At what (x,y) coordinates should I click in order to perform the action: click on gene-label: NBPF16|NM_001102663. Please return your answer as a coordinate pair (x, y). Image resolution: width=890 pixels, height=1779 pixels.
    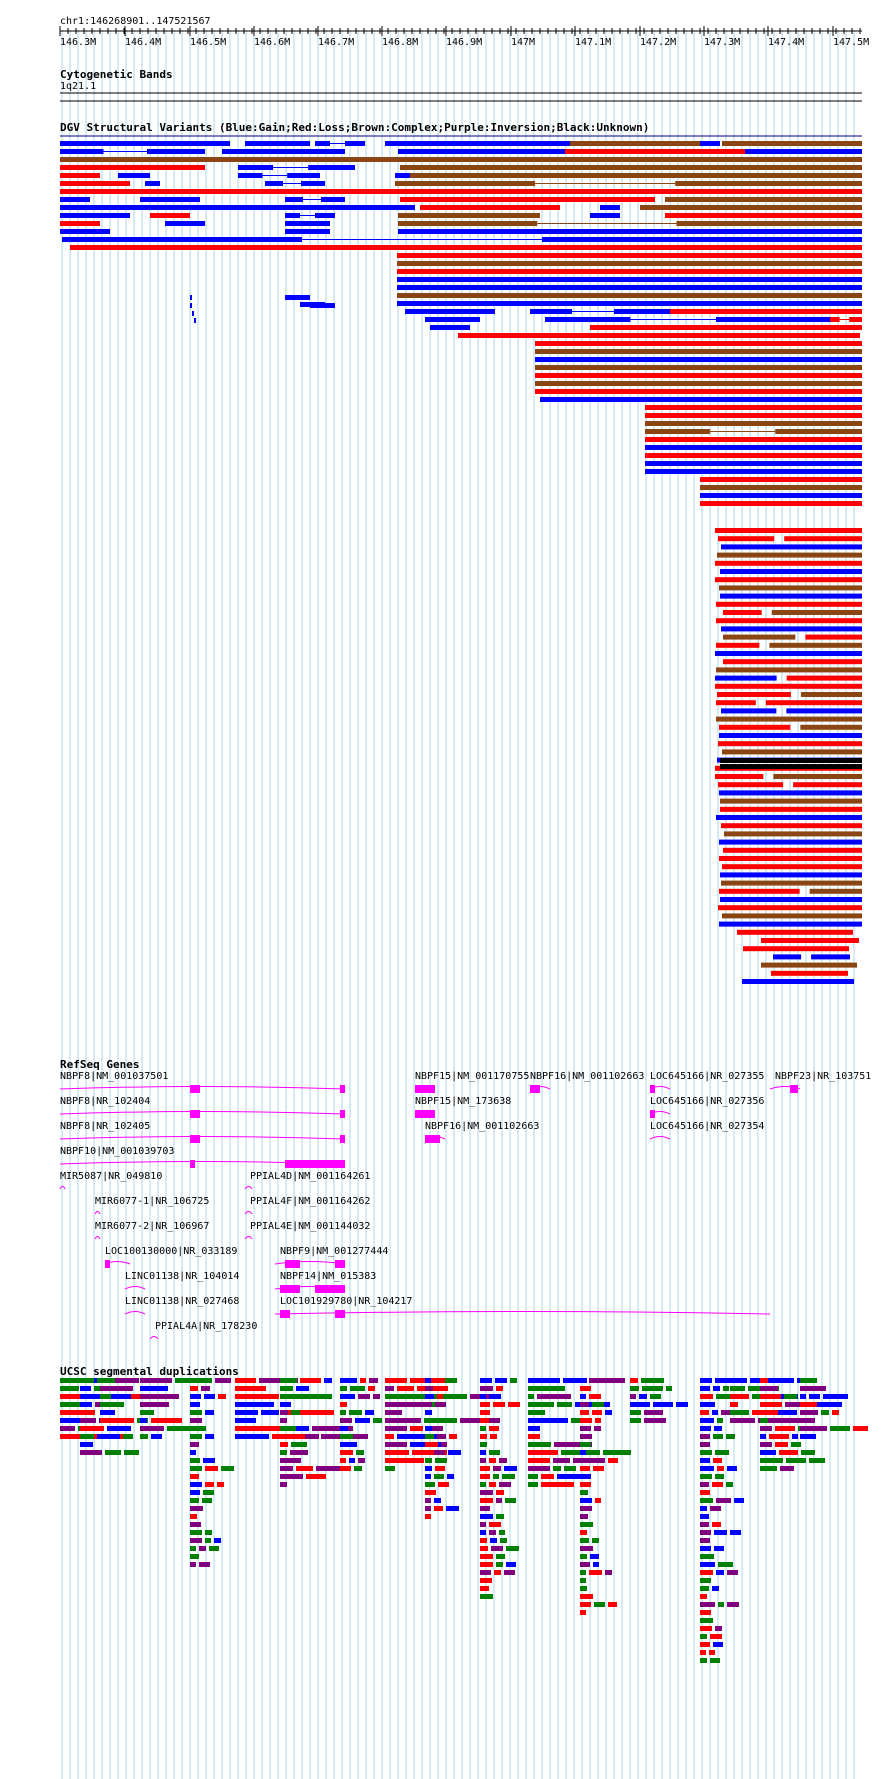
    Looking at the image, I should click on (587, 1076).